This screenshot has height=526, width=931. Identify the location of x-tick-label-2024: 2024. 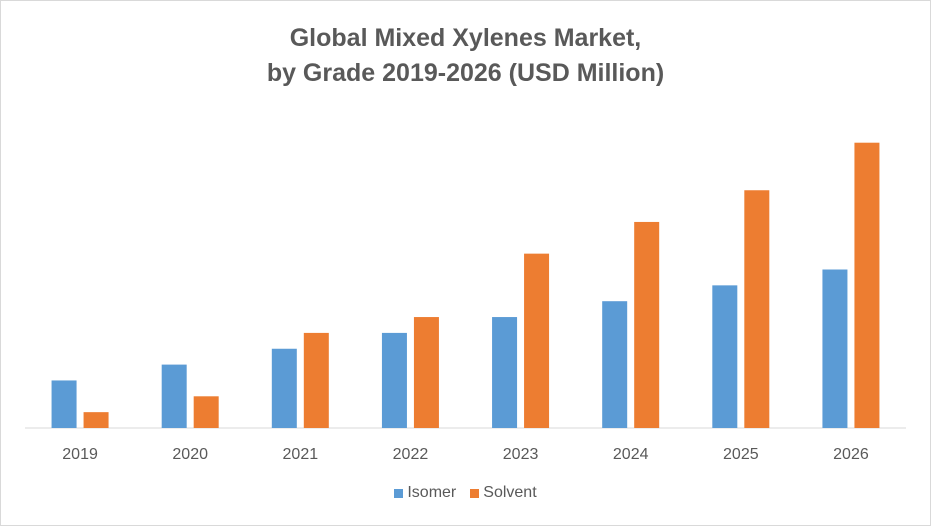
(631, 454).